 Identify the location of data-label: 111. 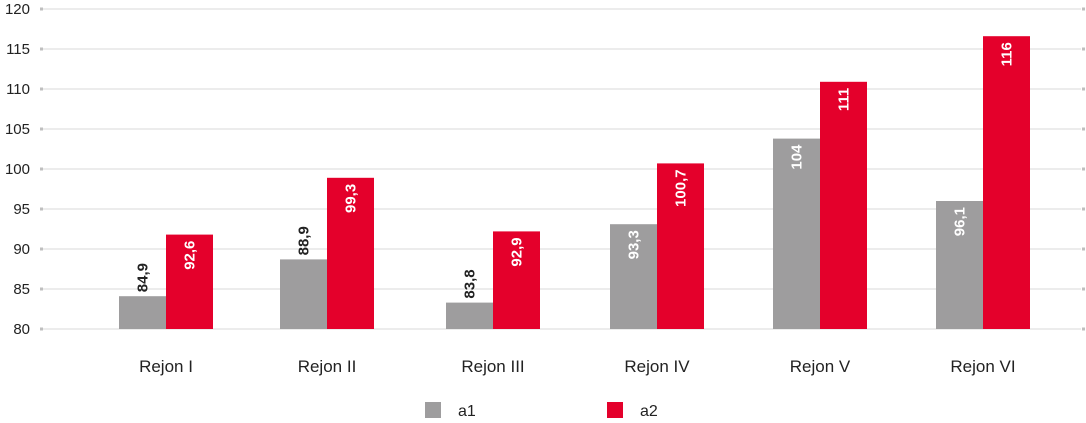
(844, 99).